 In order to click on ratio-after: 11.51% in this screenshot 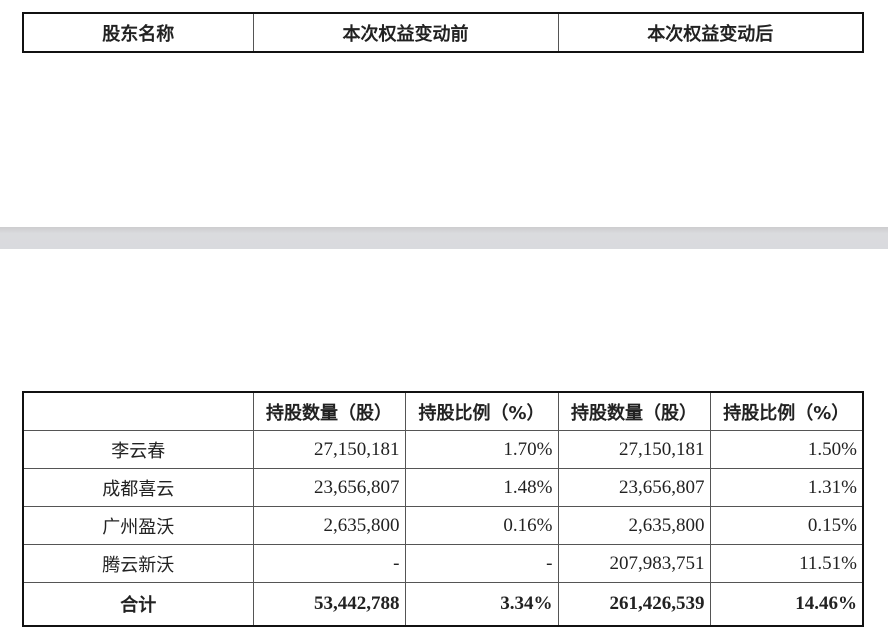, I will do `click(786, 563)`.